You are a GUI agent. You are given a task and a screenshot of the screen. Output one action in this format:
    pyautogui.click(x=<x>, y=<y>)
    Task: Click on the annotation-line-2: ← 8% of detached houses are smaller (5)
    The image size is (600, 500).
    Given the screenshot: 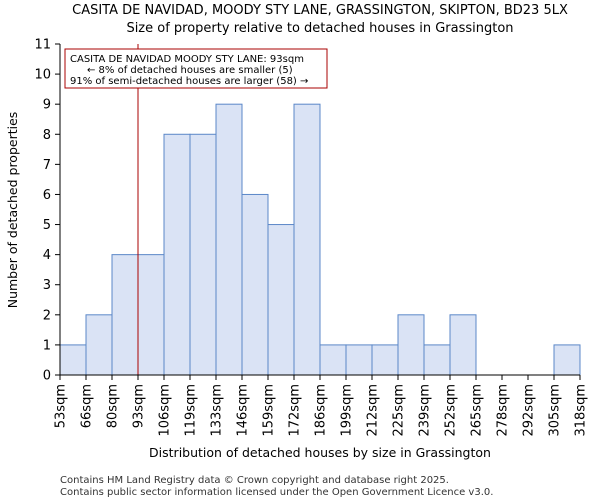 What is the action you would take?
    pyautogui.click(x=190, y=70)
    